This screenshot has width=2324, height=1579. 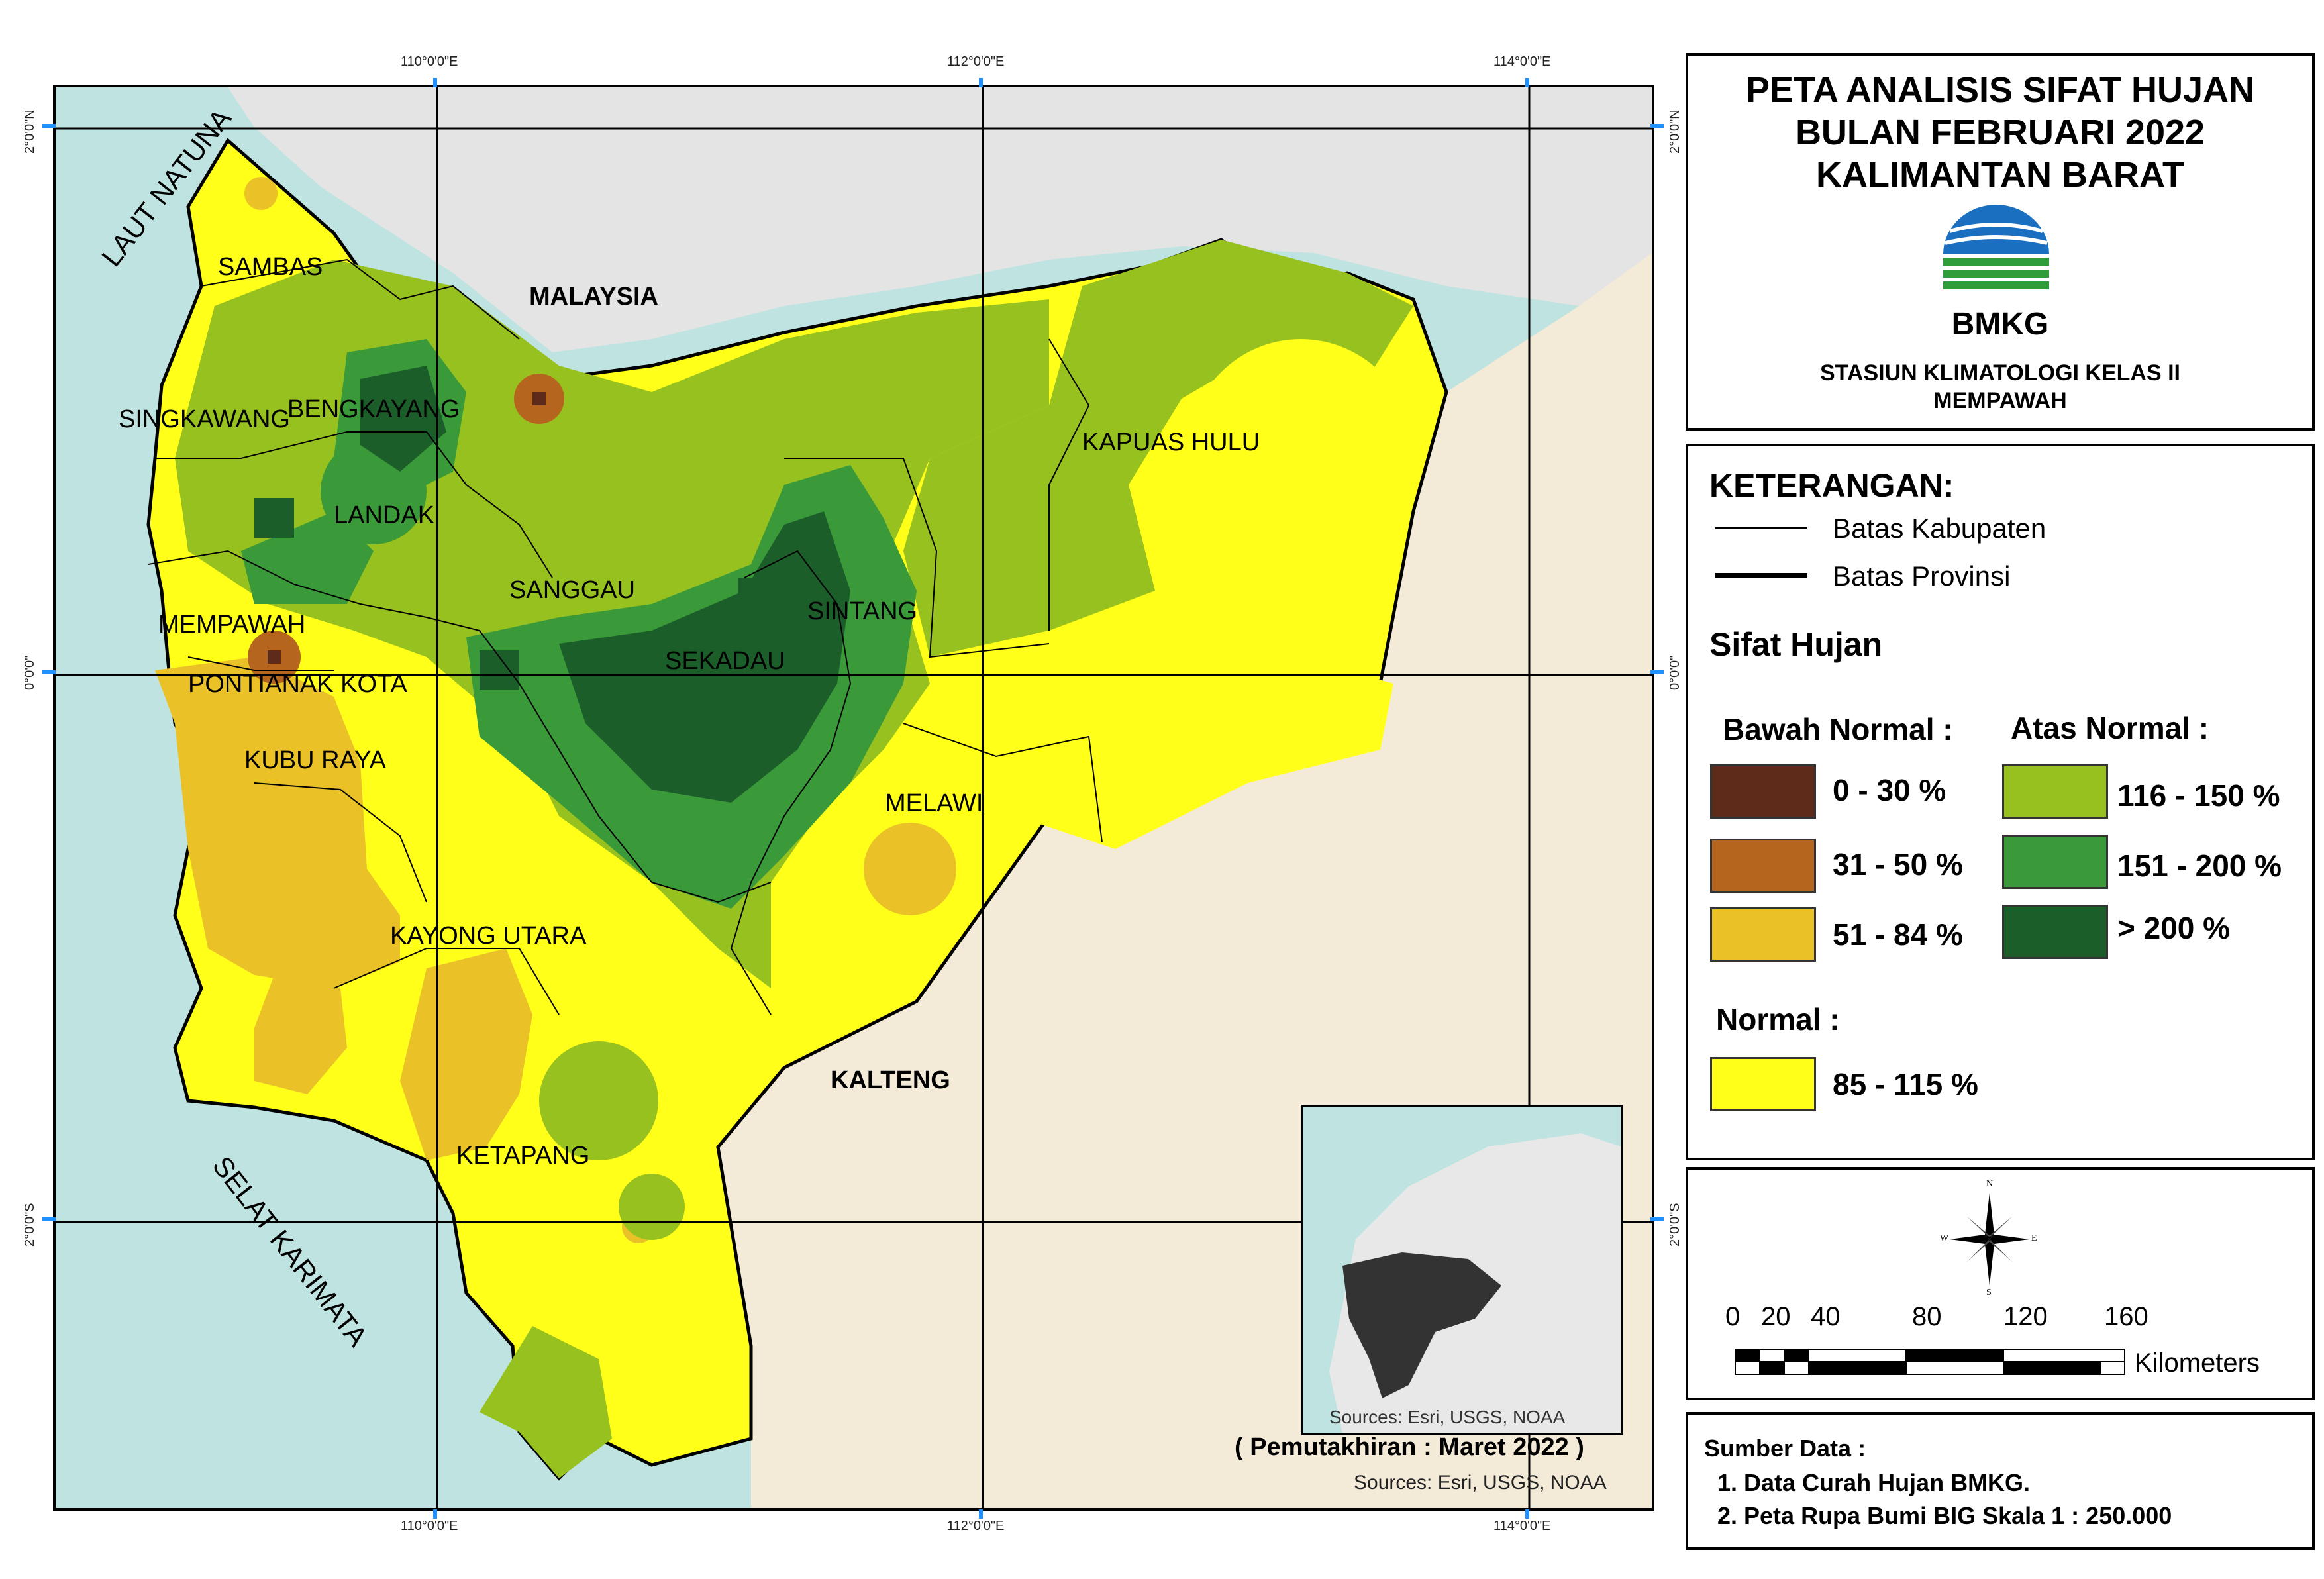 I want to click on label-sambas: SAMBAS, so click(x=270, y=267).